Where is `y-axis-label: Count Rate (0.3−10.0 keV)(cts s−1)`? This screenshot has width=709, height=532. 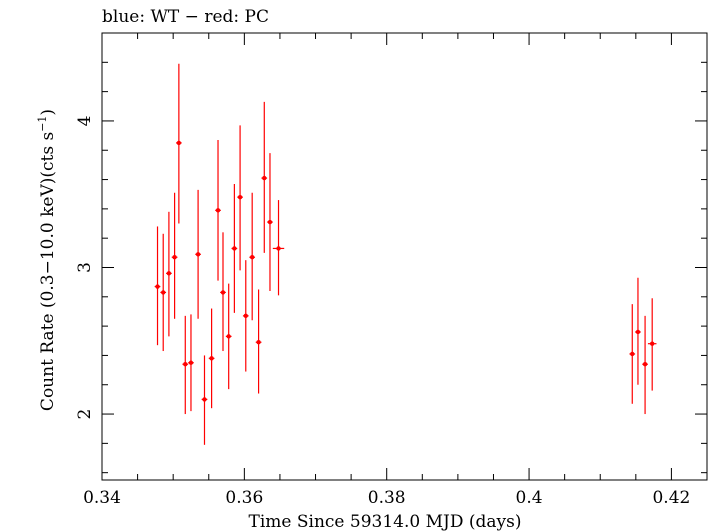
y-axis-label: Count Rate (0.3−10.0 keV)(cts s−1) is located at coordinates (47, 260).